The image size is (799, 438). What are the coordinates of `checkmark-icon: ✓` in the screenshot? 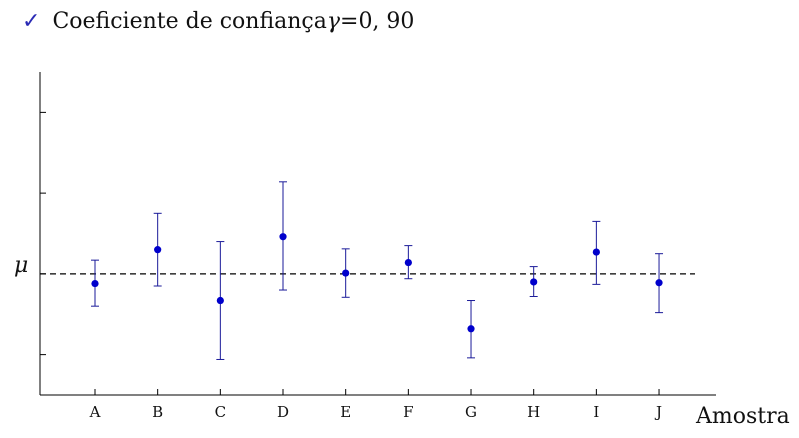 It's located at (31, 21).